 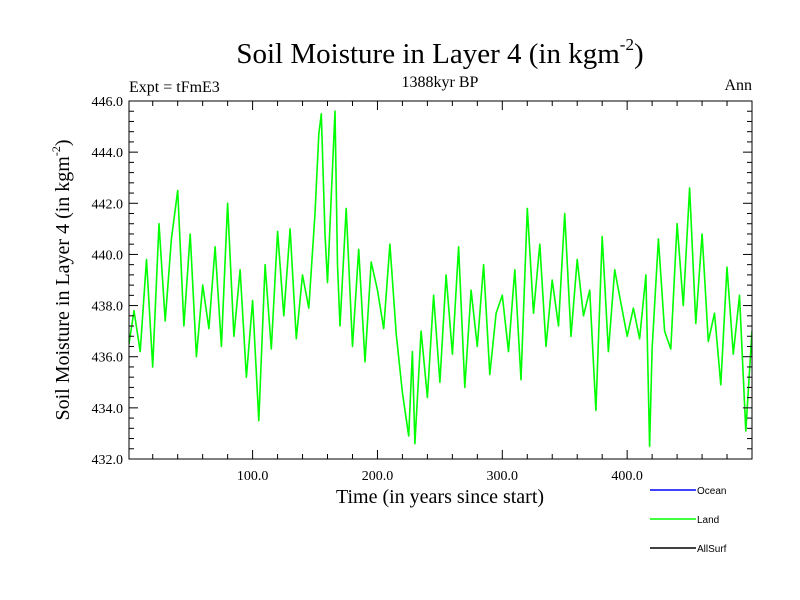 What do you see at coordinates (108, 409) in the screenshot?
I see `y-tick-label: 434.0` at bounding box center [108, 409].